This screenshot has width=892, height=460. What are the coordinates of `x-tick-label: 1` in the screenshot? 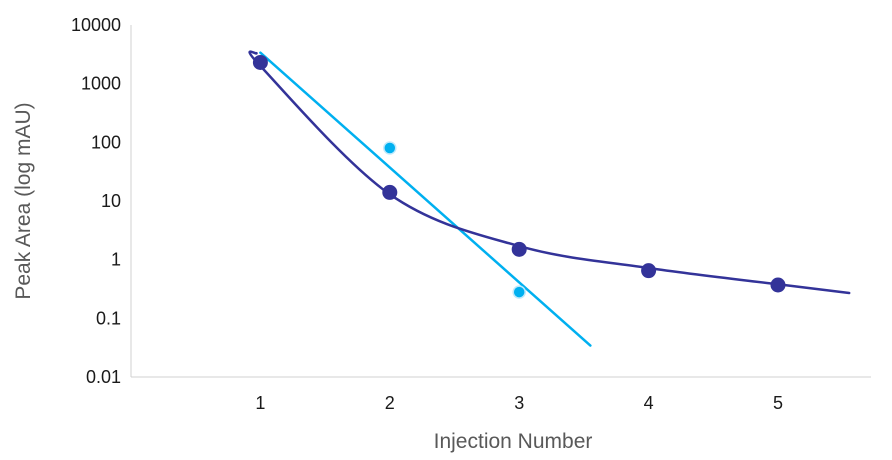 It's located at (260, 403).